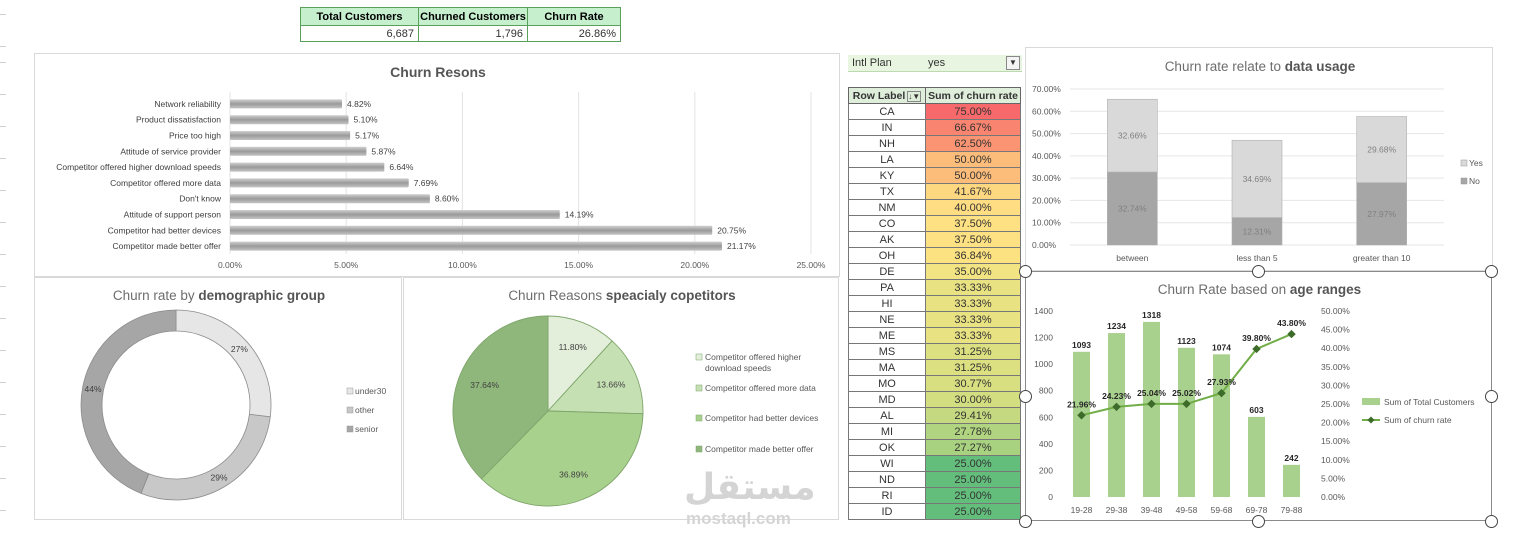 The height and width of the screenshot is (541, 1513). Describe the element at coordinates (973, 415) in the screenshot. I see `churn-rate-cell: 29.41%` at that location.